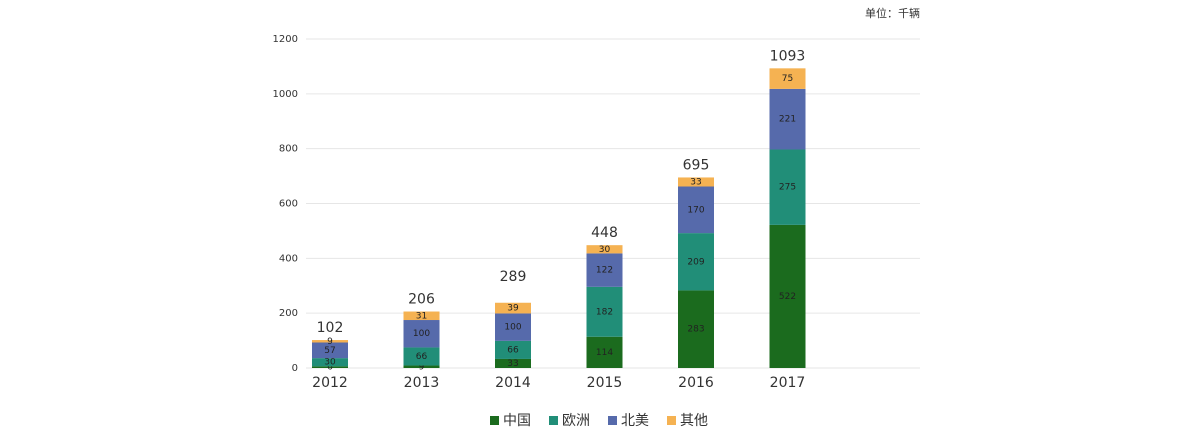  What do you see at coordinates (285, 94) in the screenshot?
I see `y-tick-label: 1000` at bounding box center [285, 94].